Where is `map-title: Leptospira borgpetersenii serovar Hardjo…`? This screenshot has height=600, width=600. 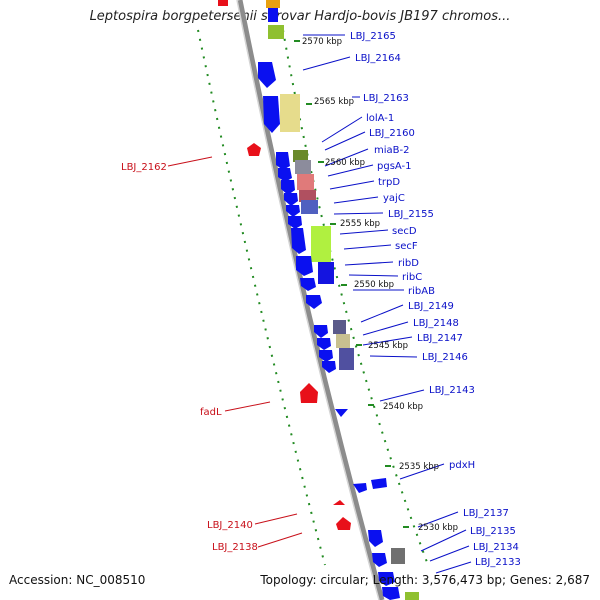
map-title: Leptospira borgpetersenii serovar Hardjo… is located at coordinates (300, 16).